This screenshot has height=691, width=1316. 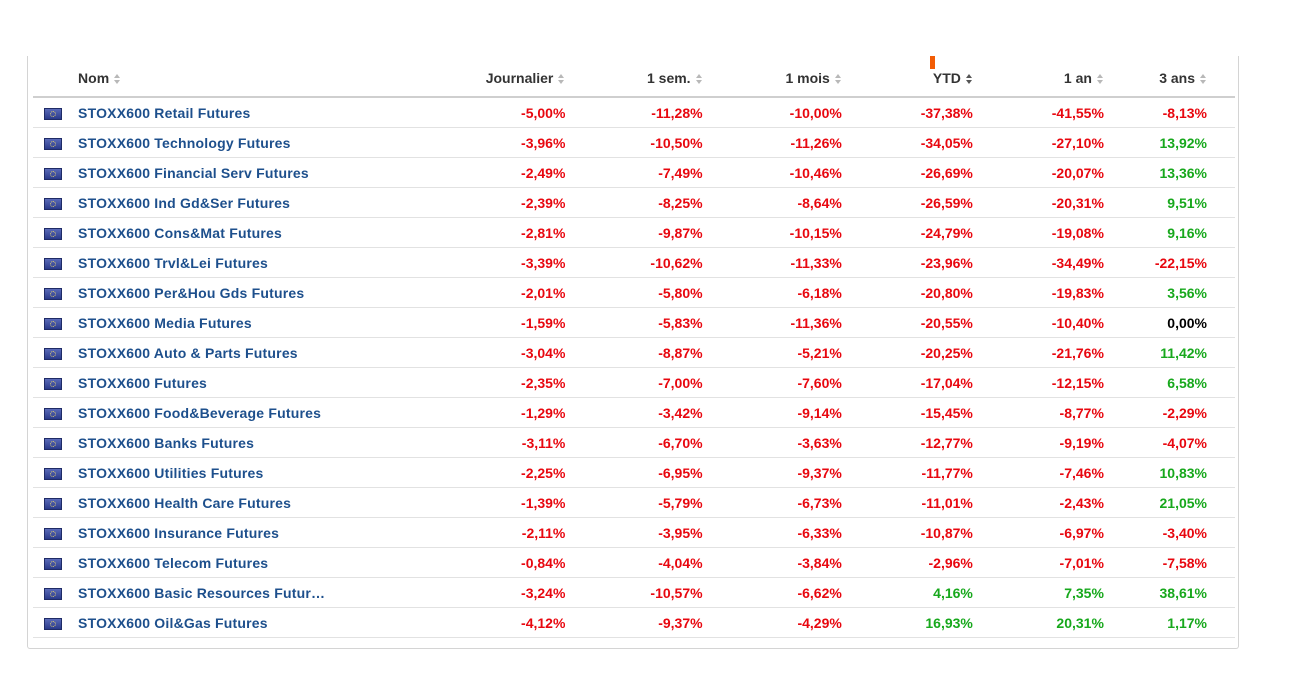 I want to click on value-cell-week: -5,83%, so click(x=634, y=322).